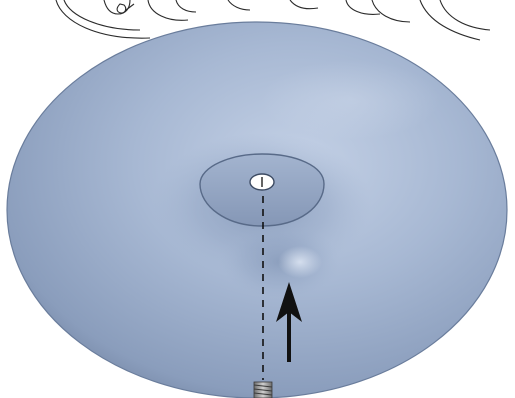 This screenshot has width=515, height=398. What do you see at coordinates (263, 389) in the screenshot?
I see `threaded-bolt` at bounding box center [263, 389].